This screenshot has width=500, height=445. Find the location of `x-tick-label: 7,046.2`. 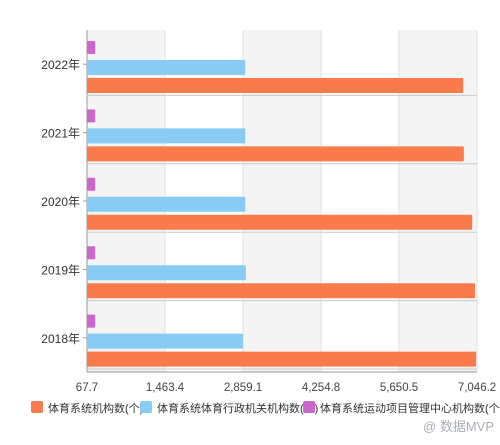

x-tick-label: 7,046.2 is located at coordinates (477, 388).